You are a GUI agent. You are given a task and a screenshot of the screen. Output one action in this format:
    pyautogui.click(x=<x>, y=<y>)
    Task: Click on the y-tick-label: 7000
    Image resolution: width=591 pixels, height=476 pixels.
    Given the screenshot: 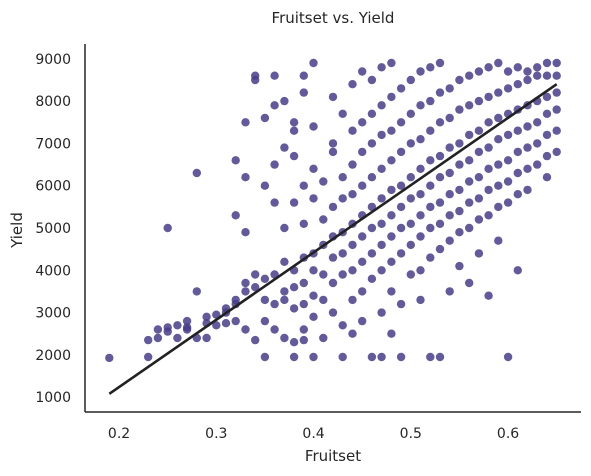 What is the action you would take?
    pyautogui.click(x=53, y=144)
    